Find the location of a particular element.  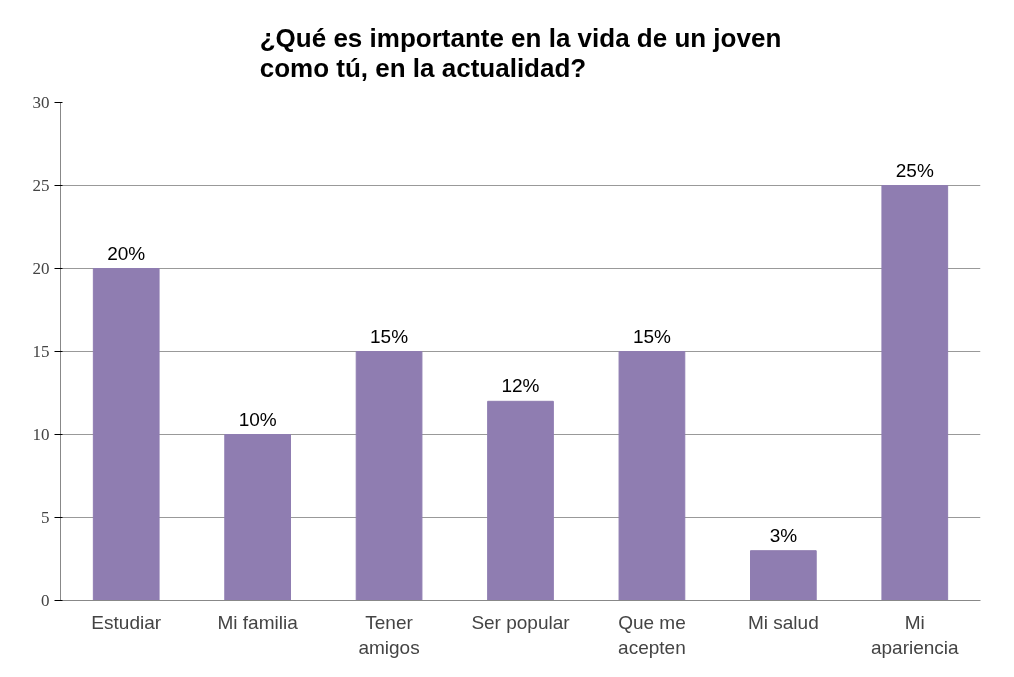

chart-title: ¿Qué es importante en la vida de un joven como tú, en la actualidad? is located at coordinates (520, 52).